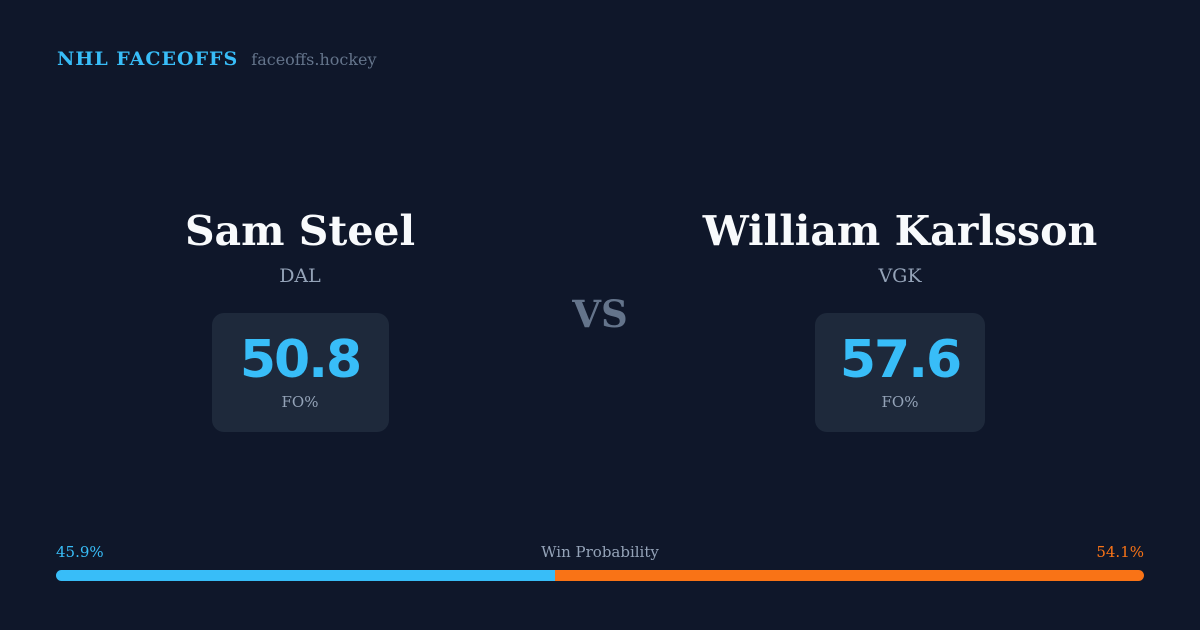 The image size is (1200, 630). I want to click on brand-name: NHL FACEOFFS, so click(148, 59).